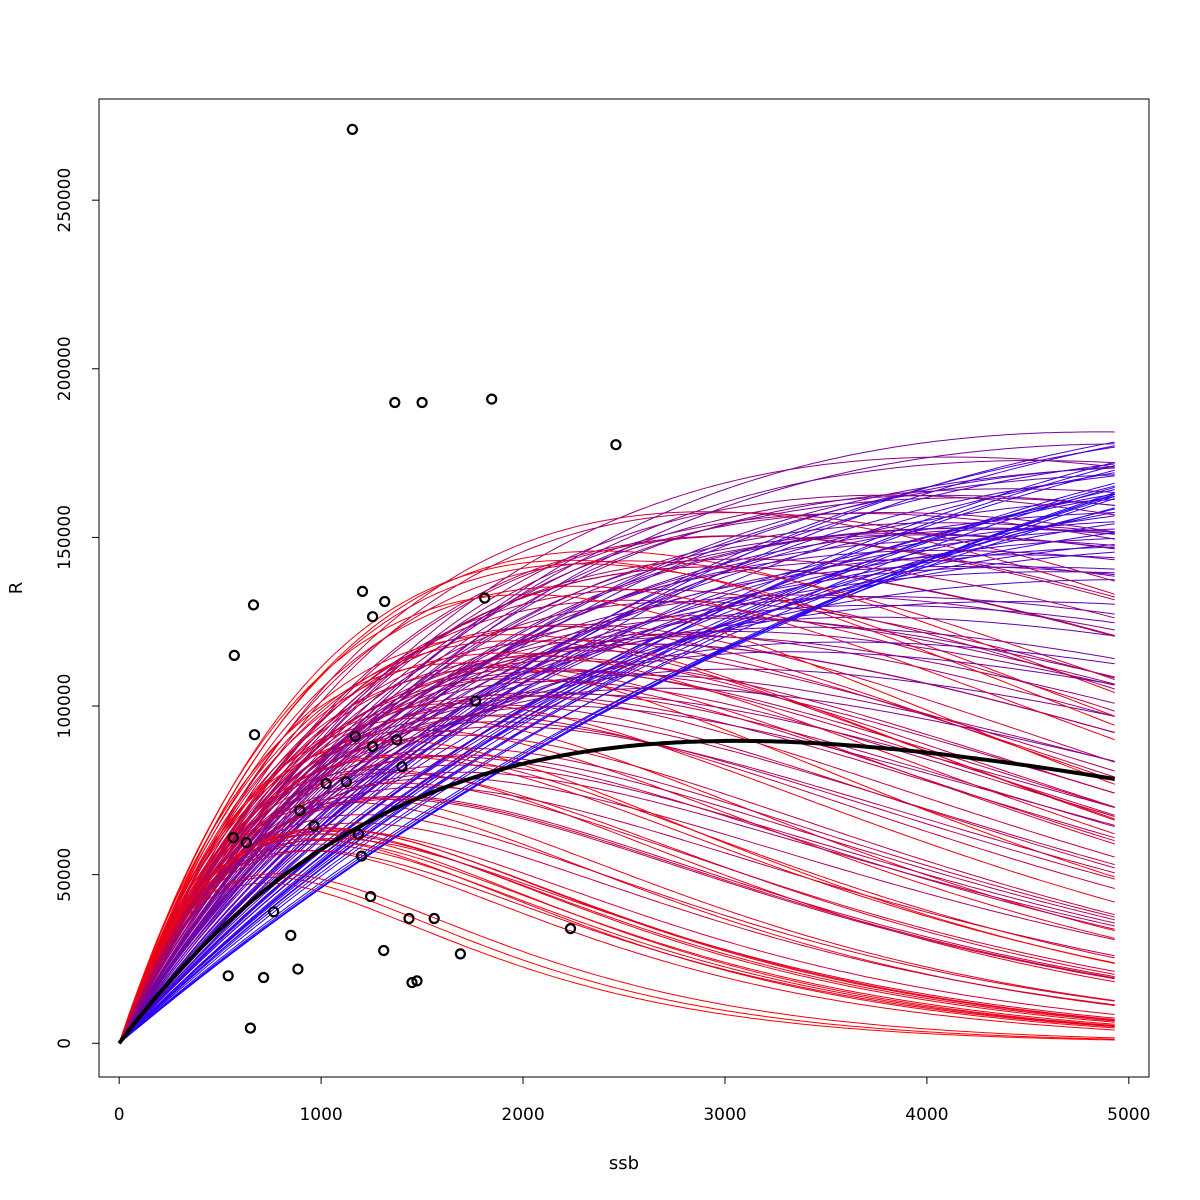  What do you see at coordinates (320, 1115) in the screenshot?
I see `x-tick-label: 1000` at bounding box center [320, 1115].